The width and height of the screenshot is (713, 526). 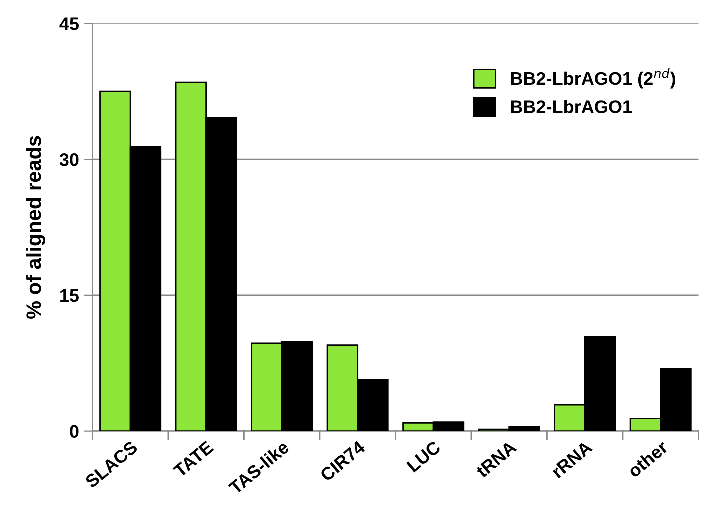 What do you see at coordinates (69, 159) in the screenshot?
I see `y-tick-label: 30` at bounding box center [69, 159].